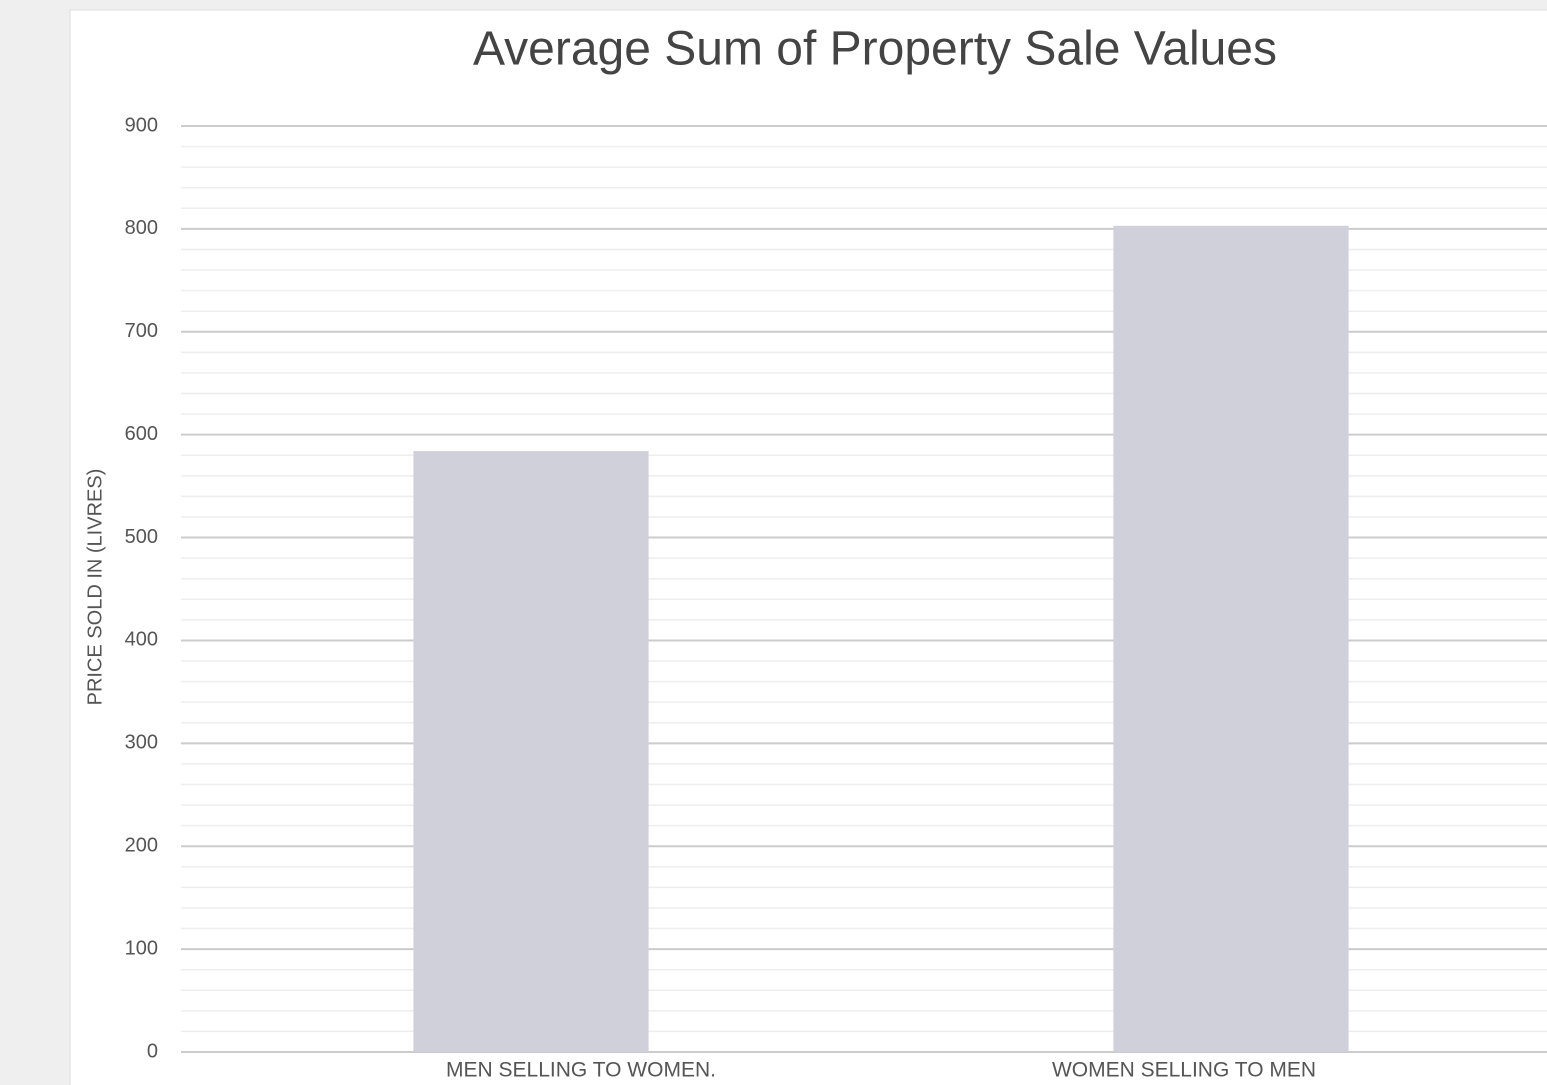 Image resolution: width=1547 pixels, height=1085 pixels. Describe the element at coordinates (152, 1051) in the screenshot. I see `y-tick-label: 0` at that location.